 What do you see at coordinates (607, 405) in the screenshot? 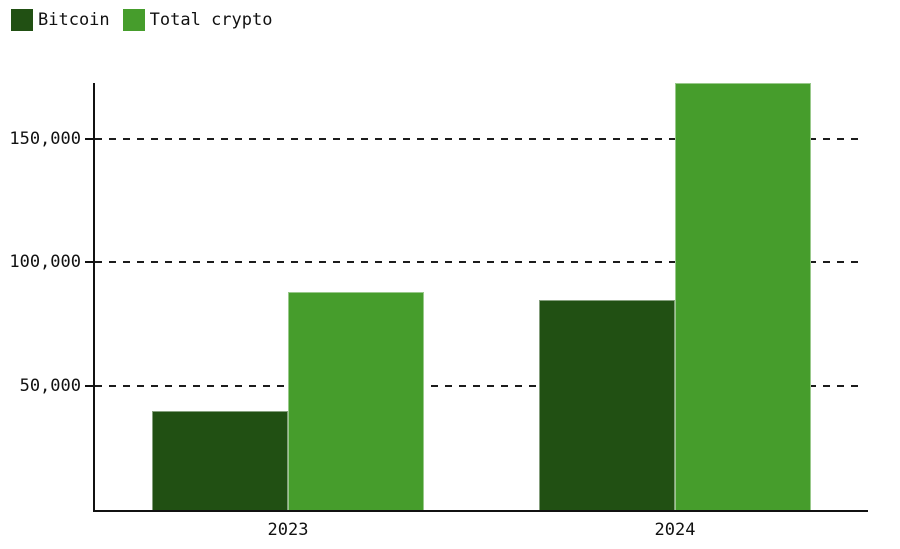
I see `bar-bitcoin-2024` at bounding box center [607, 405].